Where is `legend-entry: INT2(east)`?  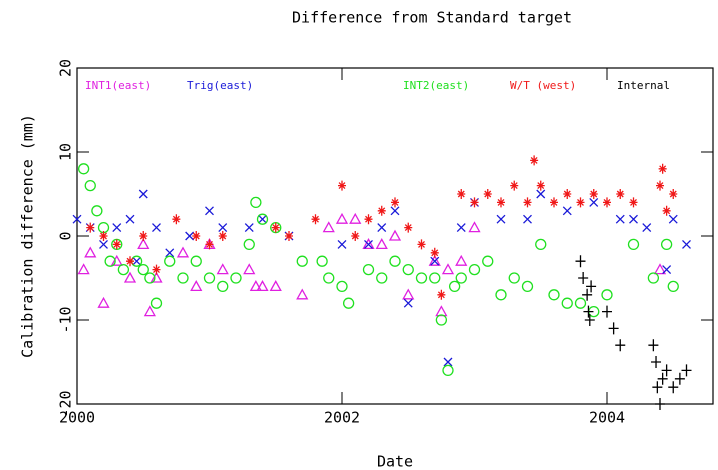 legend-entry: INT2(east) is located at coordinates (436, 85).